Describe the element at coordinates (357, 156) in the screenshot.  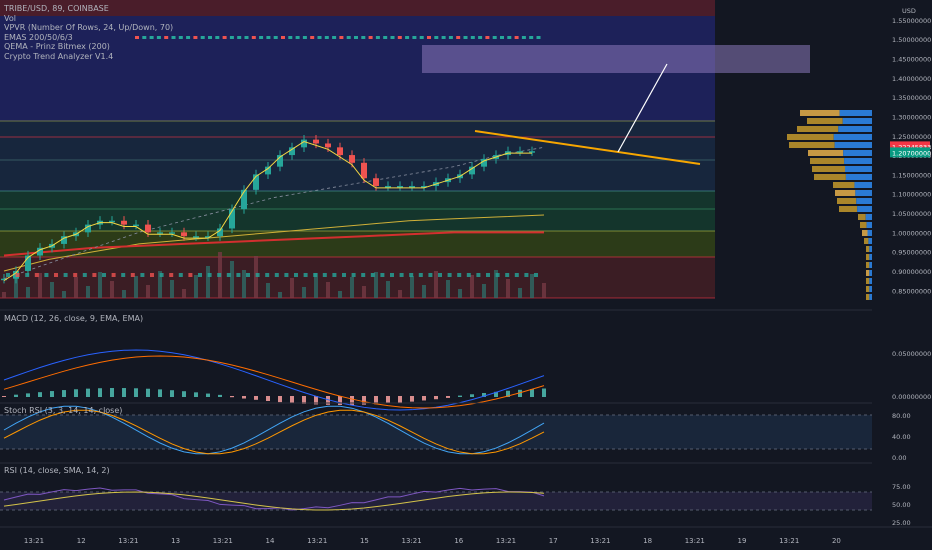
I see `mid-zone-band` at that location.